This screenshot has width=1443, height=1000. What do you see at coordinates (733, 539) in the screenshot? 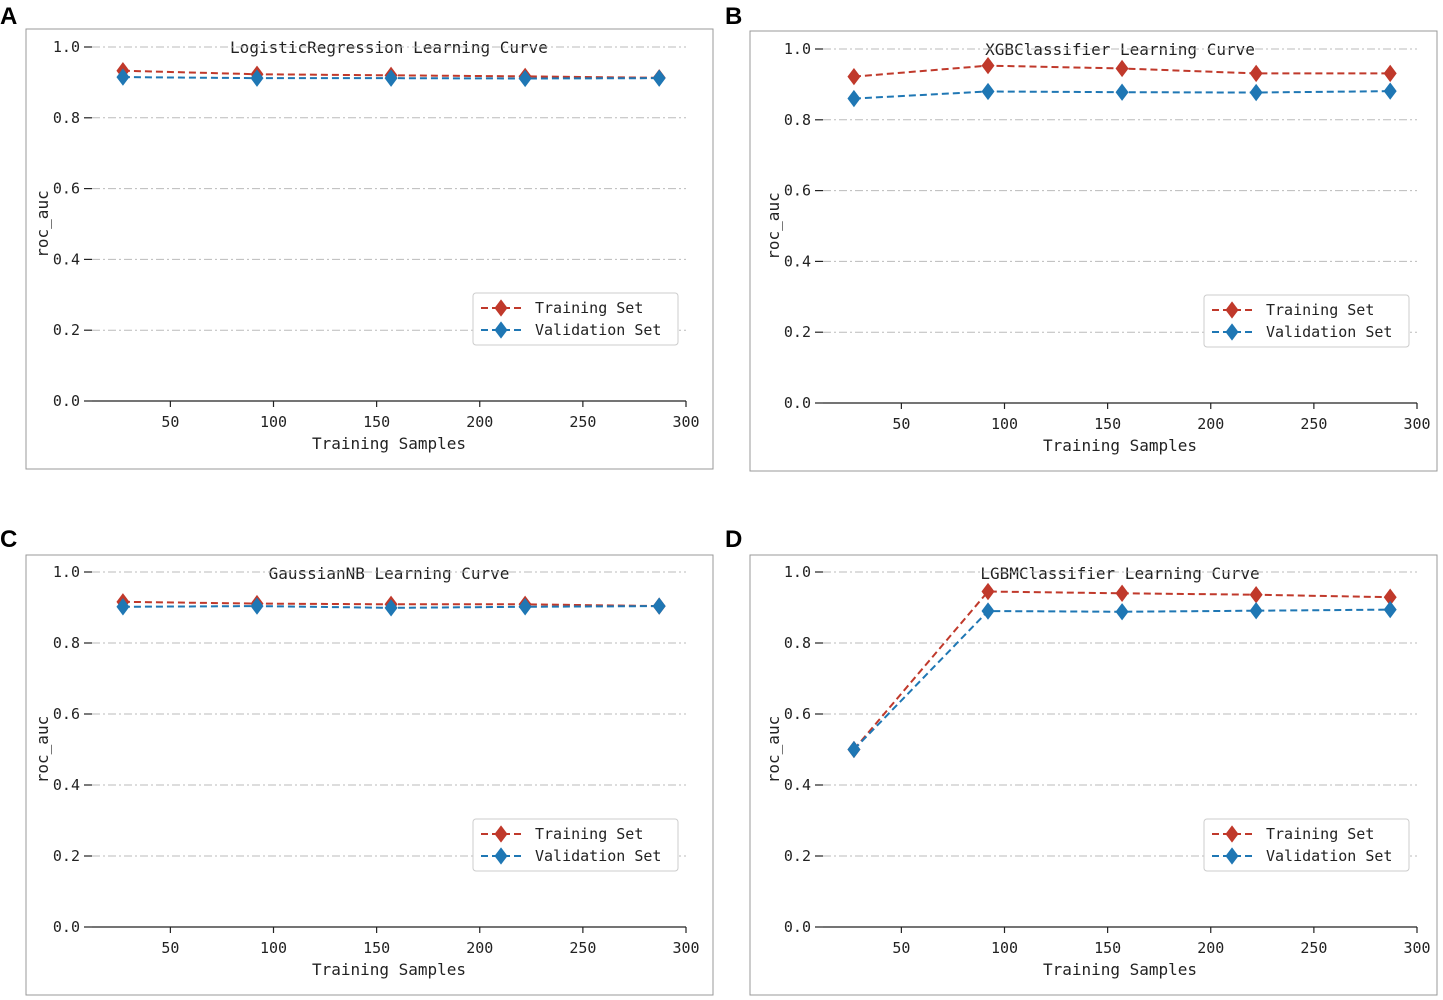
I see `panel-letter: D` at bounding box center [733, 539].